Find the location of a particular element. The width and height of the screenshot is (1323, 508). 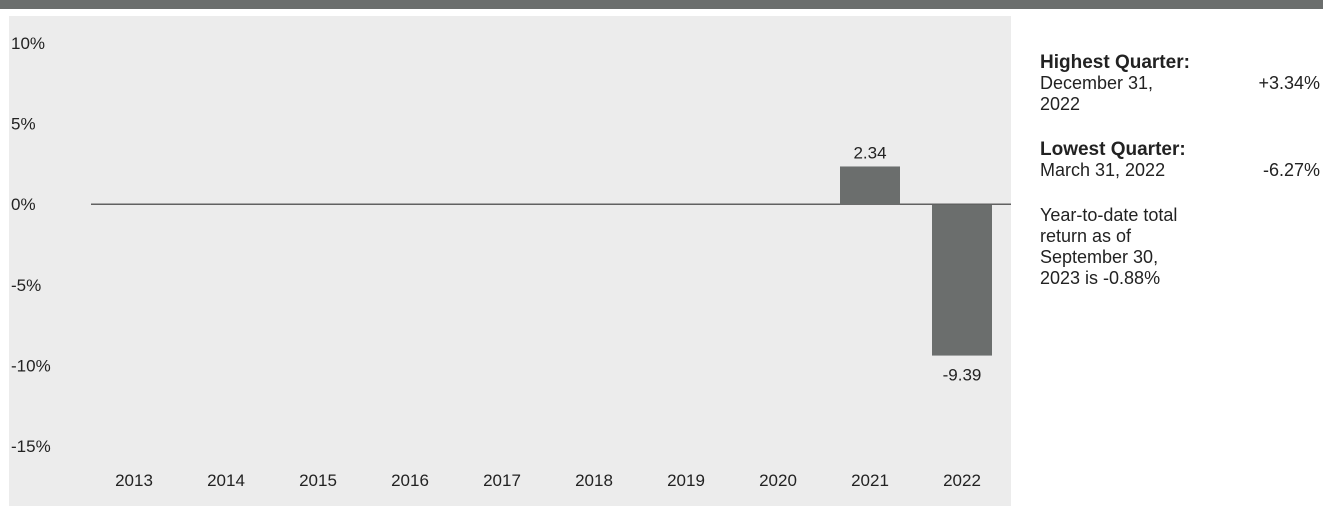

x-tick-label: 2016 is located at coordinates (410, 480).